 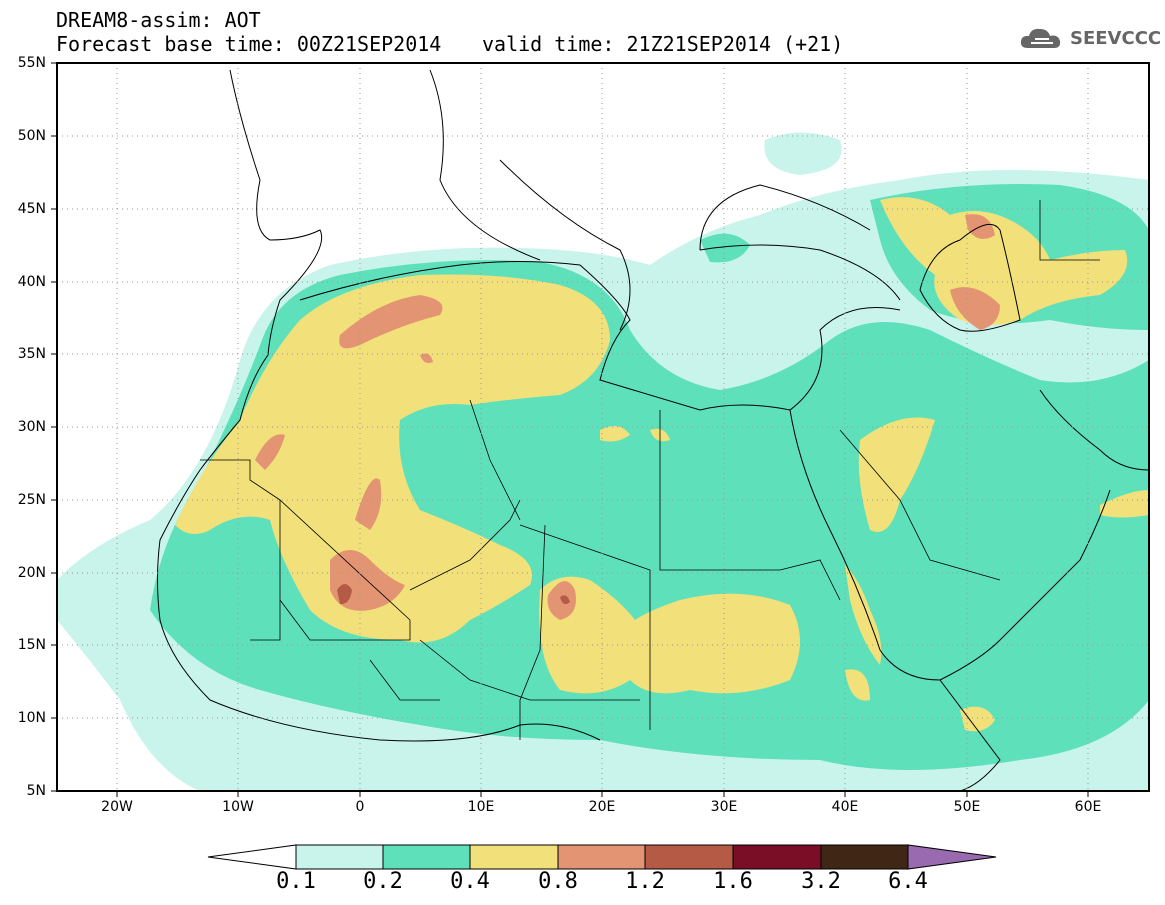 I want to click on forecast-base-time: Forecast base time: 00Z21SEP2014, so click(x=249, y=44).